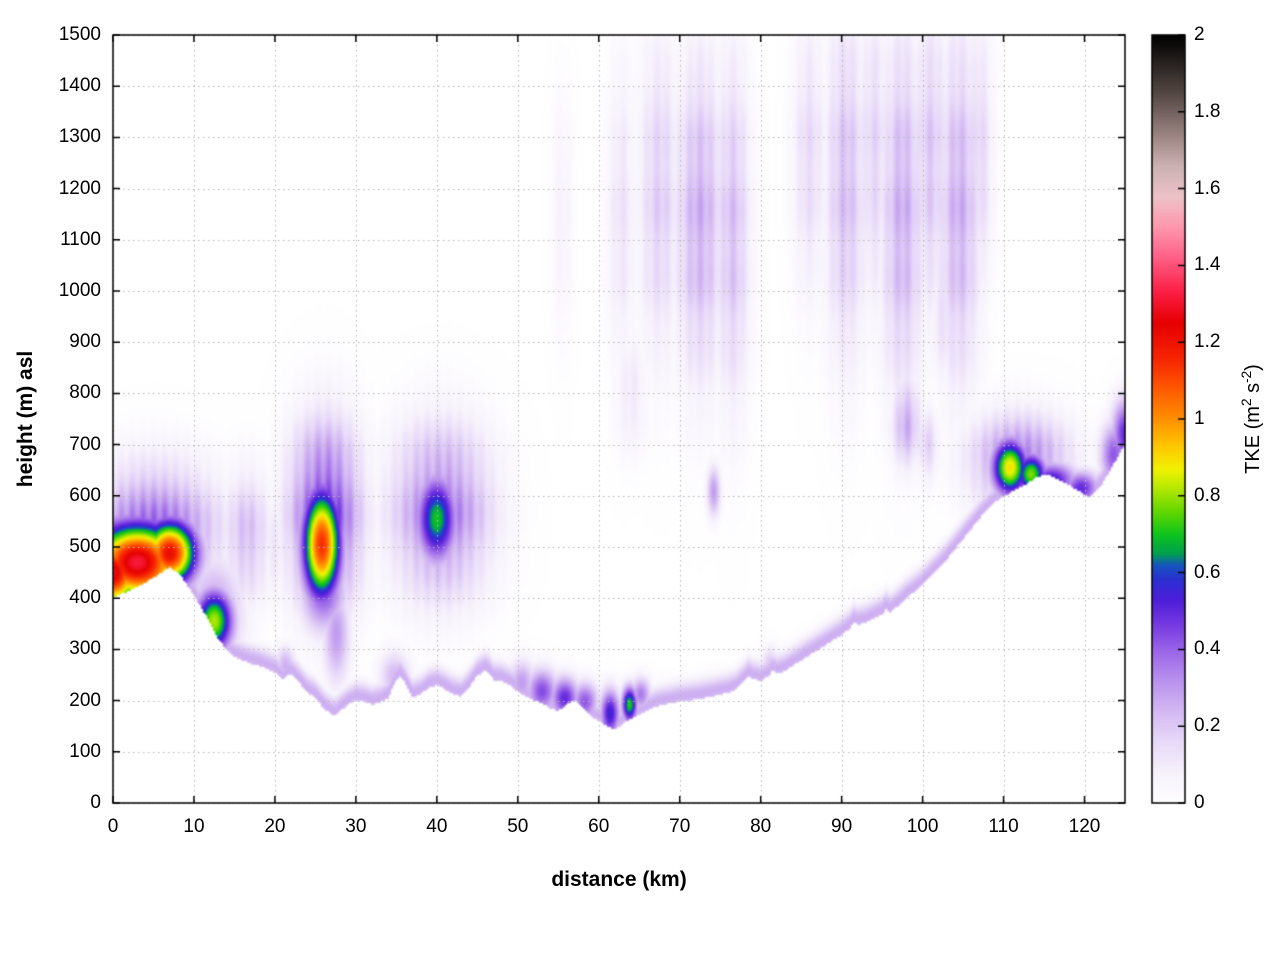  What do you see at coordinates (85, 751) in the screenshot?
I see `y-tick-label: 100` at bounding box center [85, 751].